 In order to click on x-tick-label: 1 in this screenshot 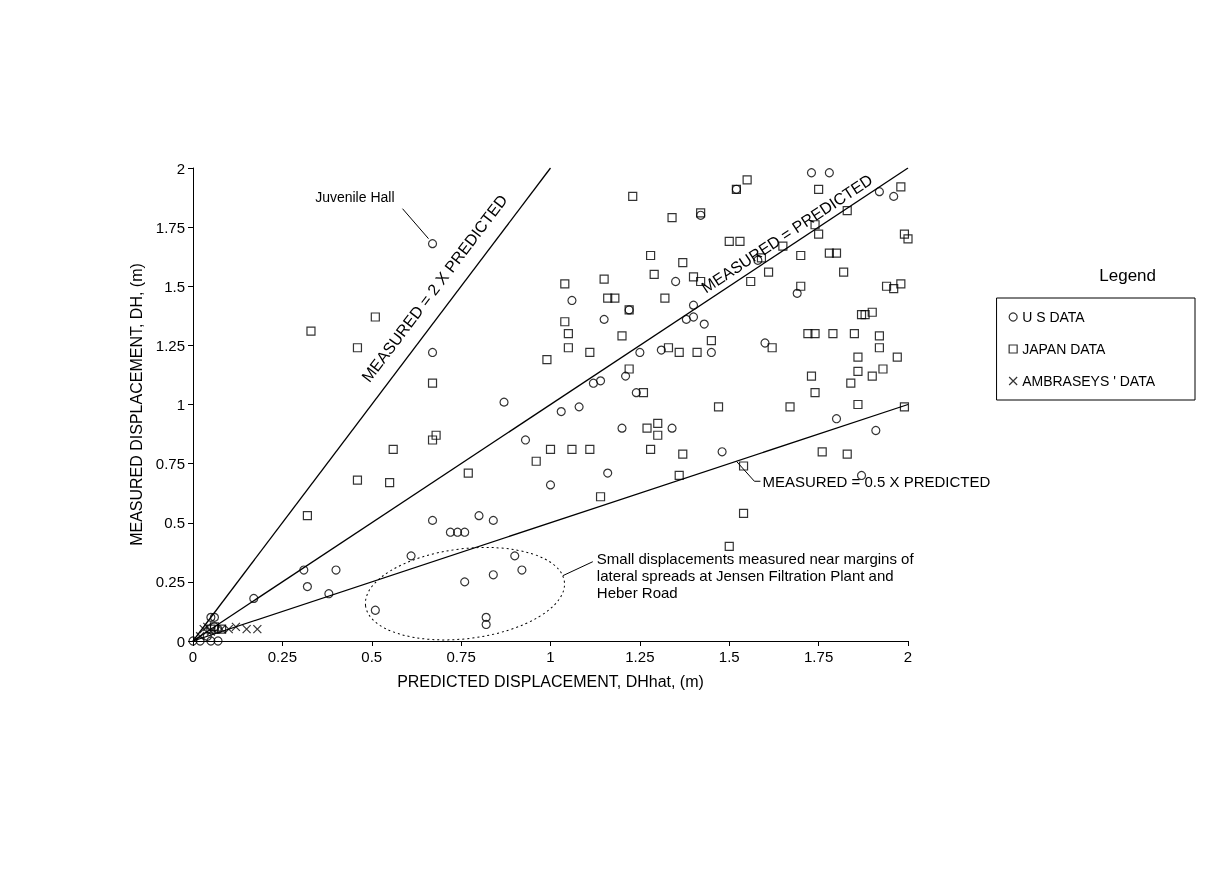, I will do `click(550, 656)`.